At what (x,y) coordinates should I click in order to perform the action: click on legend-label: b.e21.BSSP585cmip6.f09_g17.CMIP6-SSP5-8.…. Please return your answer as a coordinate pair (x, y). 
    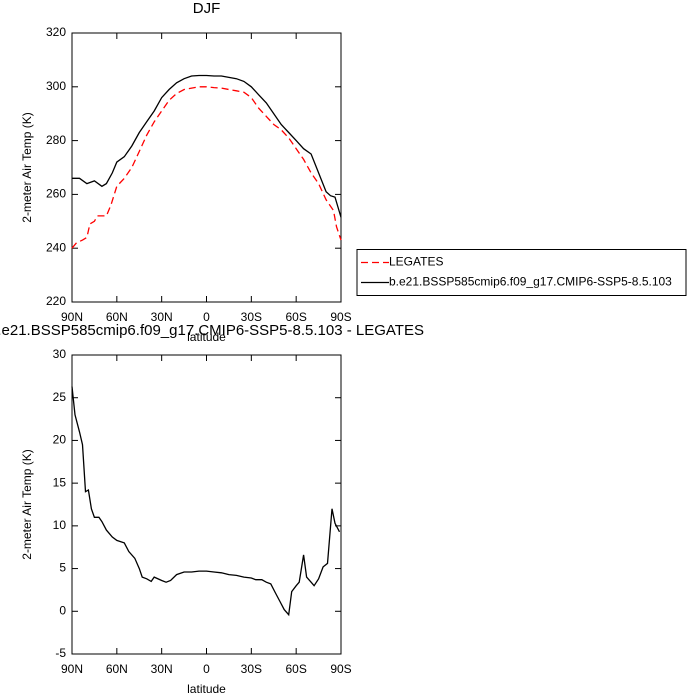
    Looking at the image, I should click on (530, 282).